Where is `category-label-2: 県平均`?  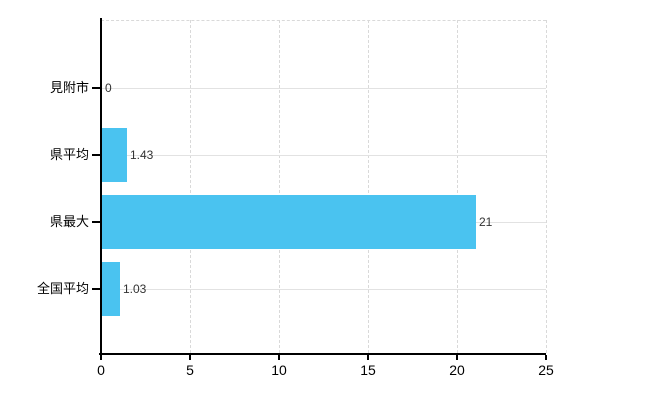 category-label-2: 県平均 is located at coordinates (69, 154).